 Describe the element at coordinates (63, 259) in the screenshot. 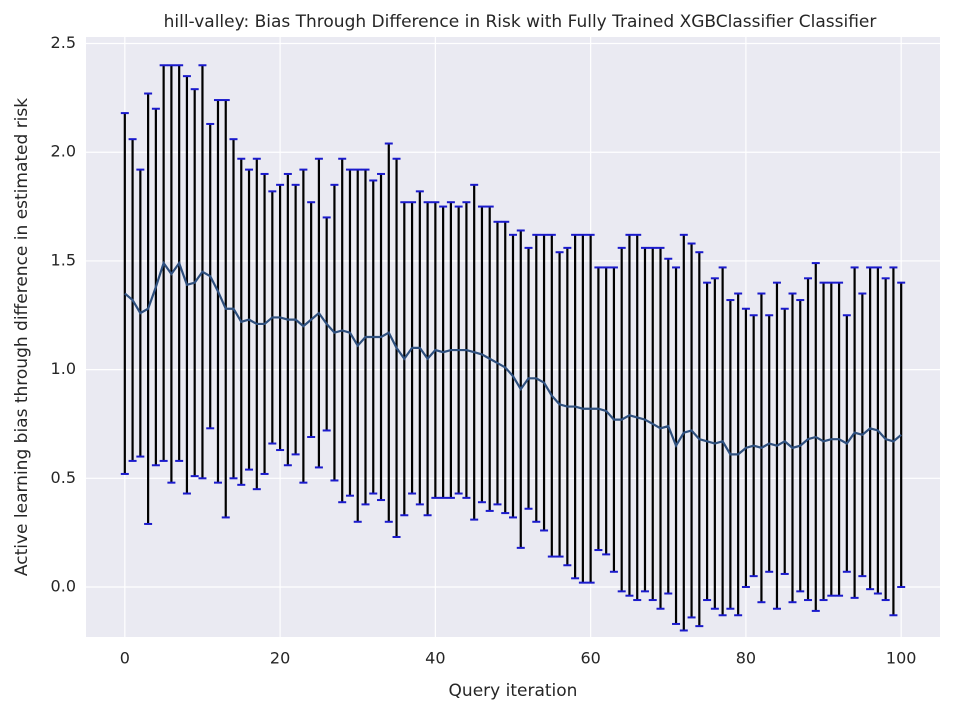

I see `y-tick-label: 1.5` at that location.